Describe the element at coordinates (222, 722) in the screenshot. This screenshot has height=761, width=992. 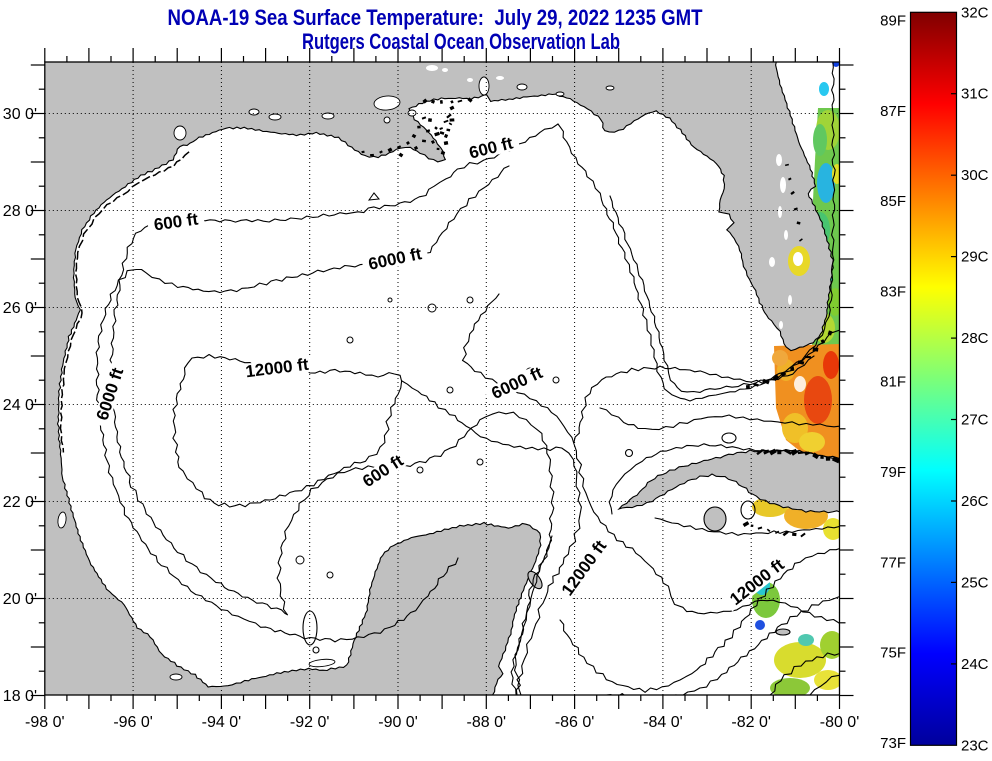
I see `svg-text: -94 0'` at that location.